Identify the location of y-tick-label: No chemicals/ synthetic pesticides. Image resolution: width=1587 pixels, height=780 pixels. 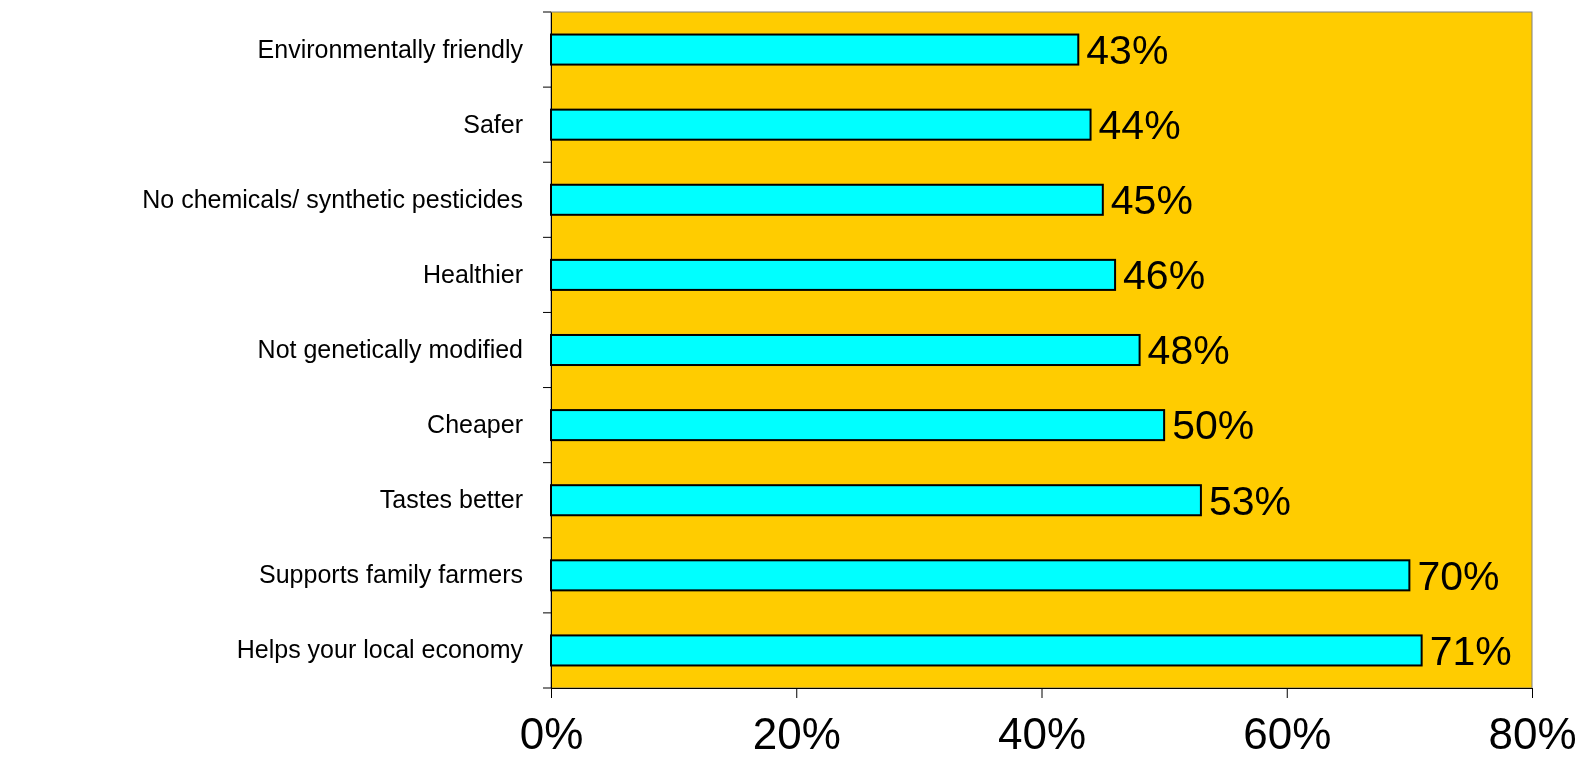
(332, 198).